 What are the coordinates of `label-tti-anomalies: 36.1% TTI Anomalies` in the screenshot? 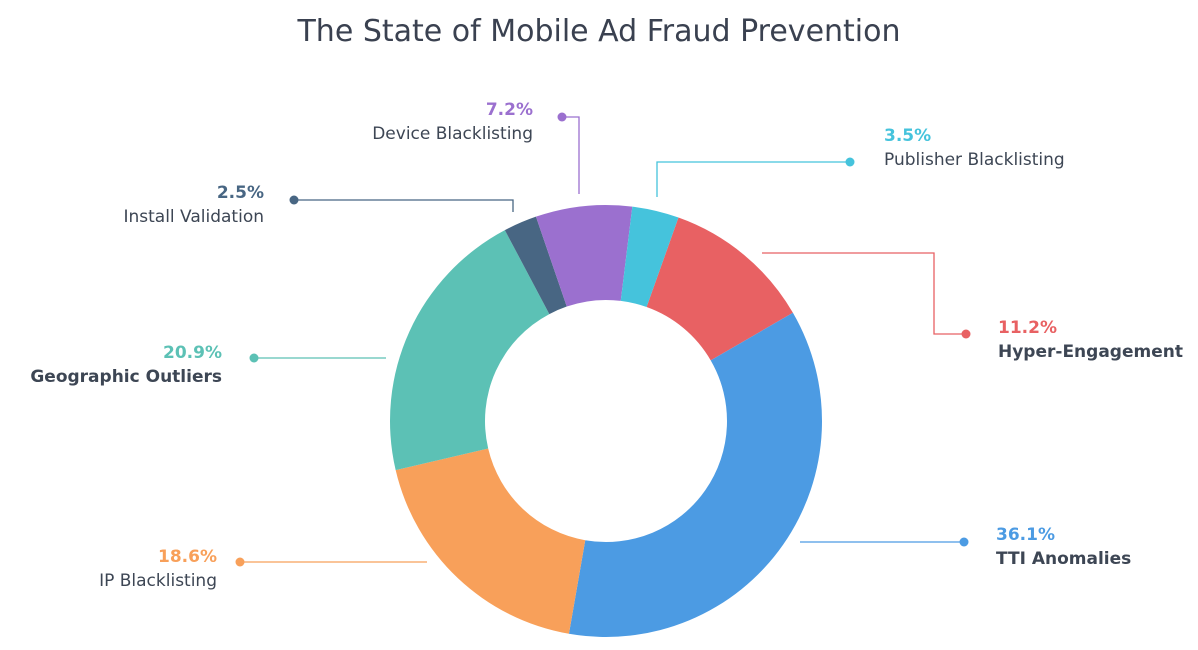 It's located at (1063, 547).